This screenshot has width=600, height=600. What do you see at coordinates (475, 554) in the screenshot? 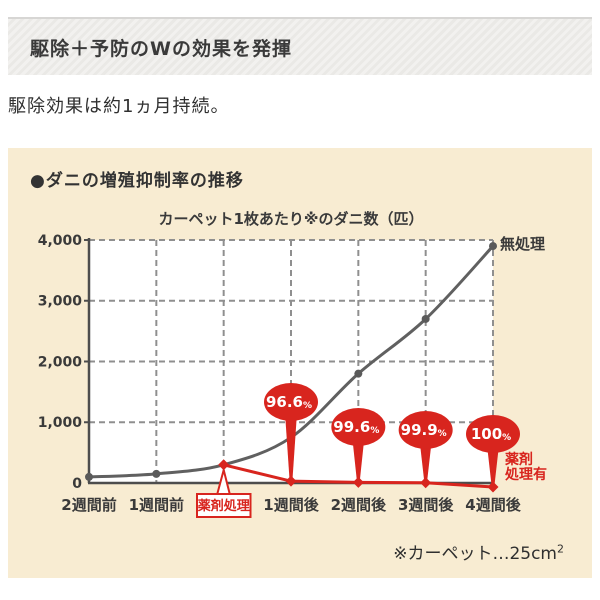
I see `footnote-text: ※カーペット…25cm` at bounding box center [475, 554].